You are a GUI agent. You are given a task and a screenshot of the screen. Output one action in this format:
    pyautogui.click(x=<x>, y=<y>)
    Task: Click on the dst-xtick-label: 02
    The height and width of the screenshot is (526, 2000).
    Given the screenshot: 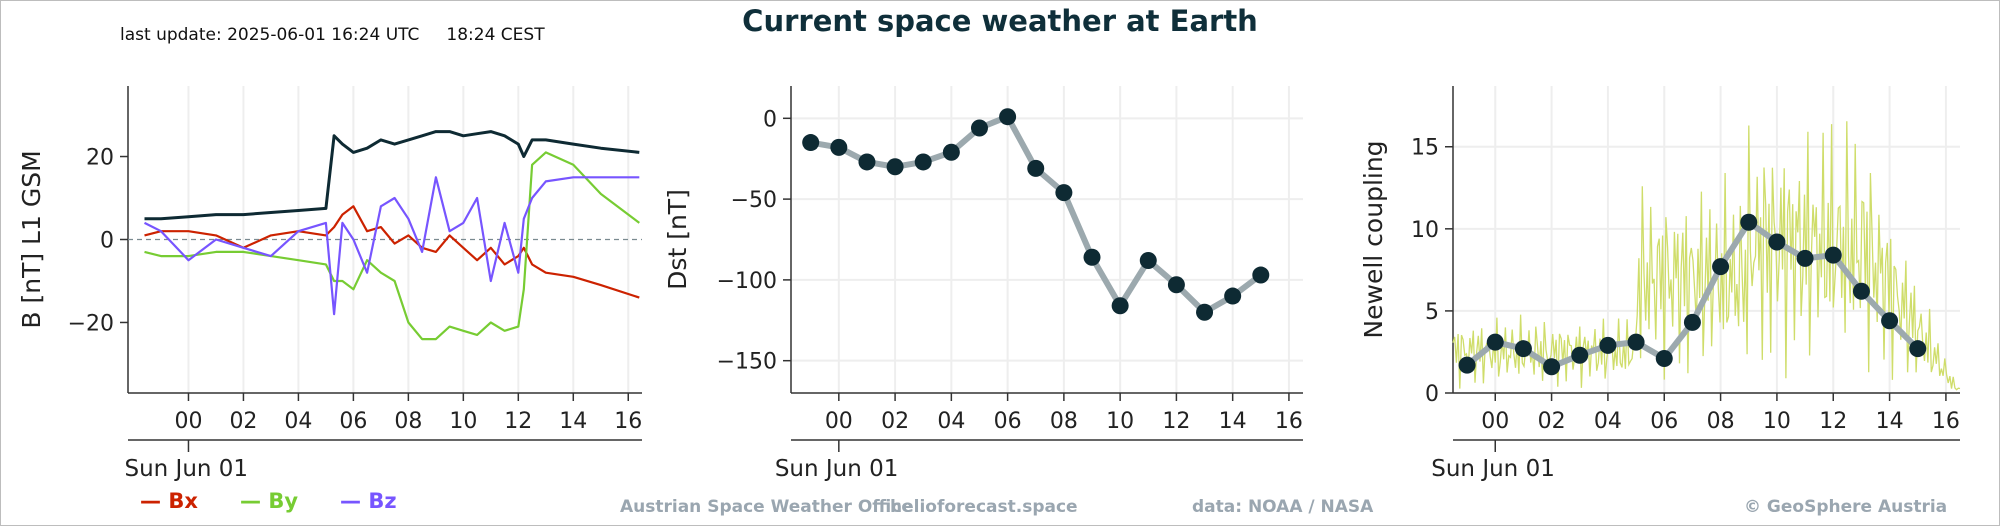 What is the action you would take?
    pyautogui.click(x=895, y=421)
    